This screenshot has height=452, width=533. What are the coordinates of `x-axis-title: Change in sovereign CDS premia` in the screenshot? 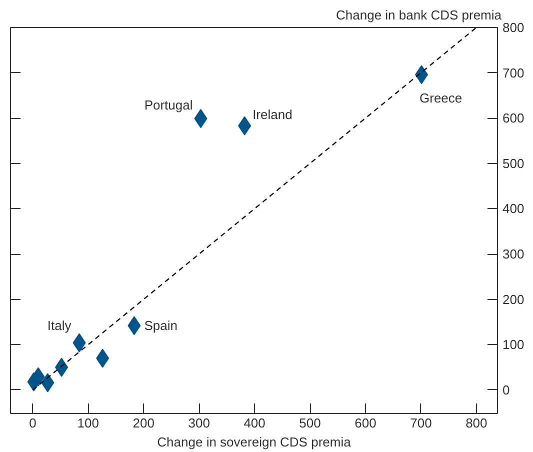 It's located at (254, 442).